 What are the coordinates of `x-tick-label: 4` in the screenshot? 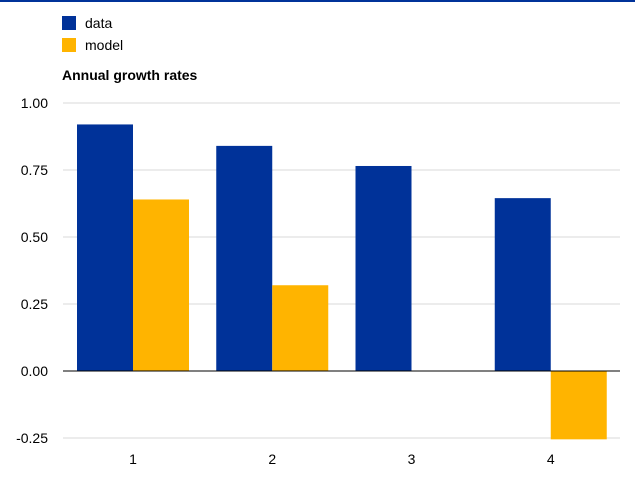 It's located at (551, 459).